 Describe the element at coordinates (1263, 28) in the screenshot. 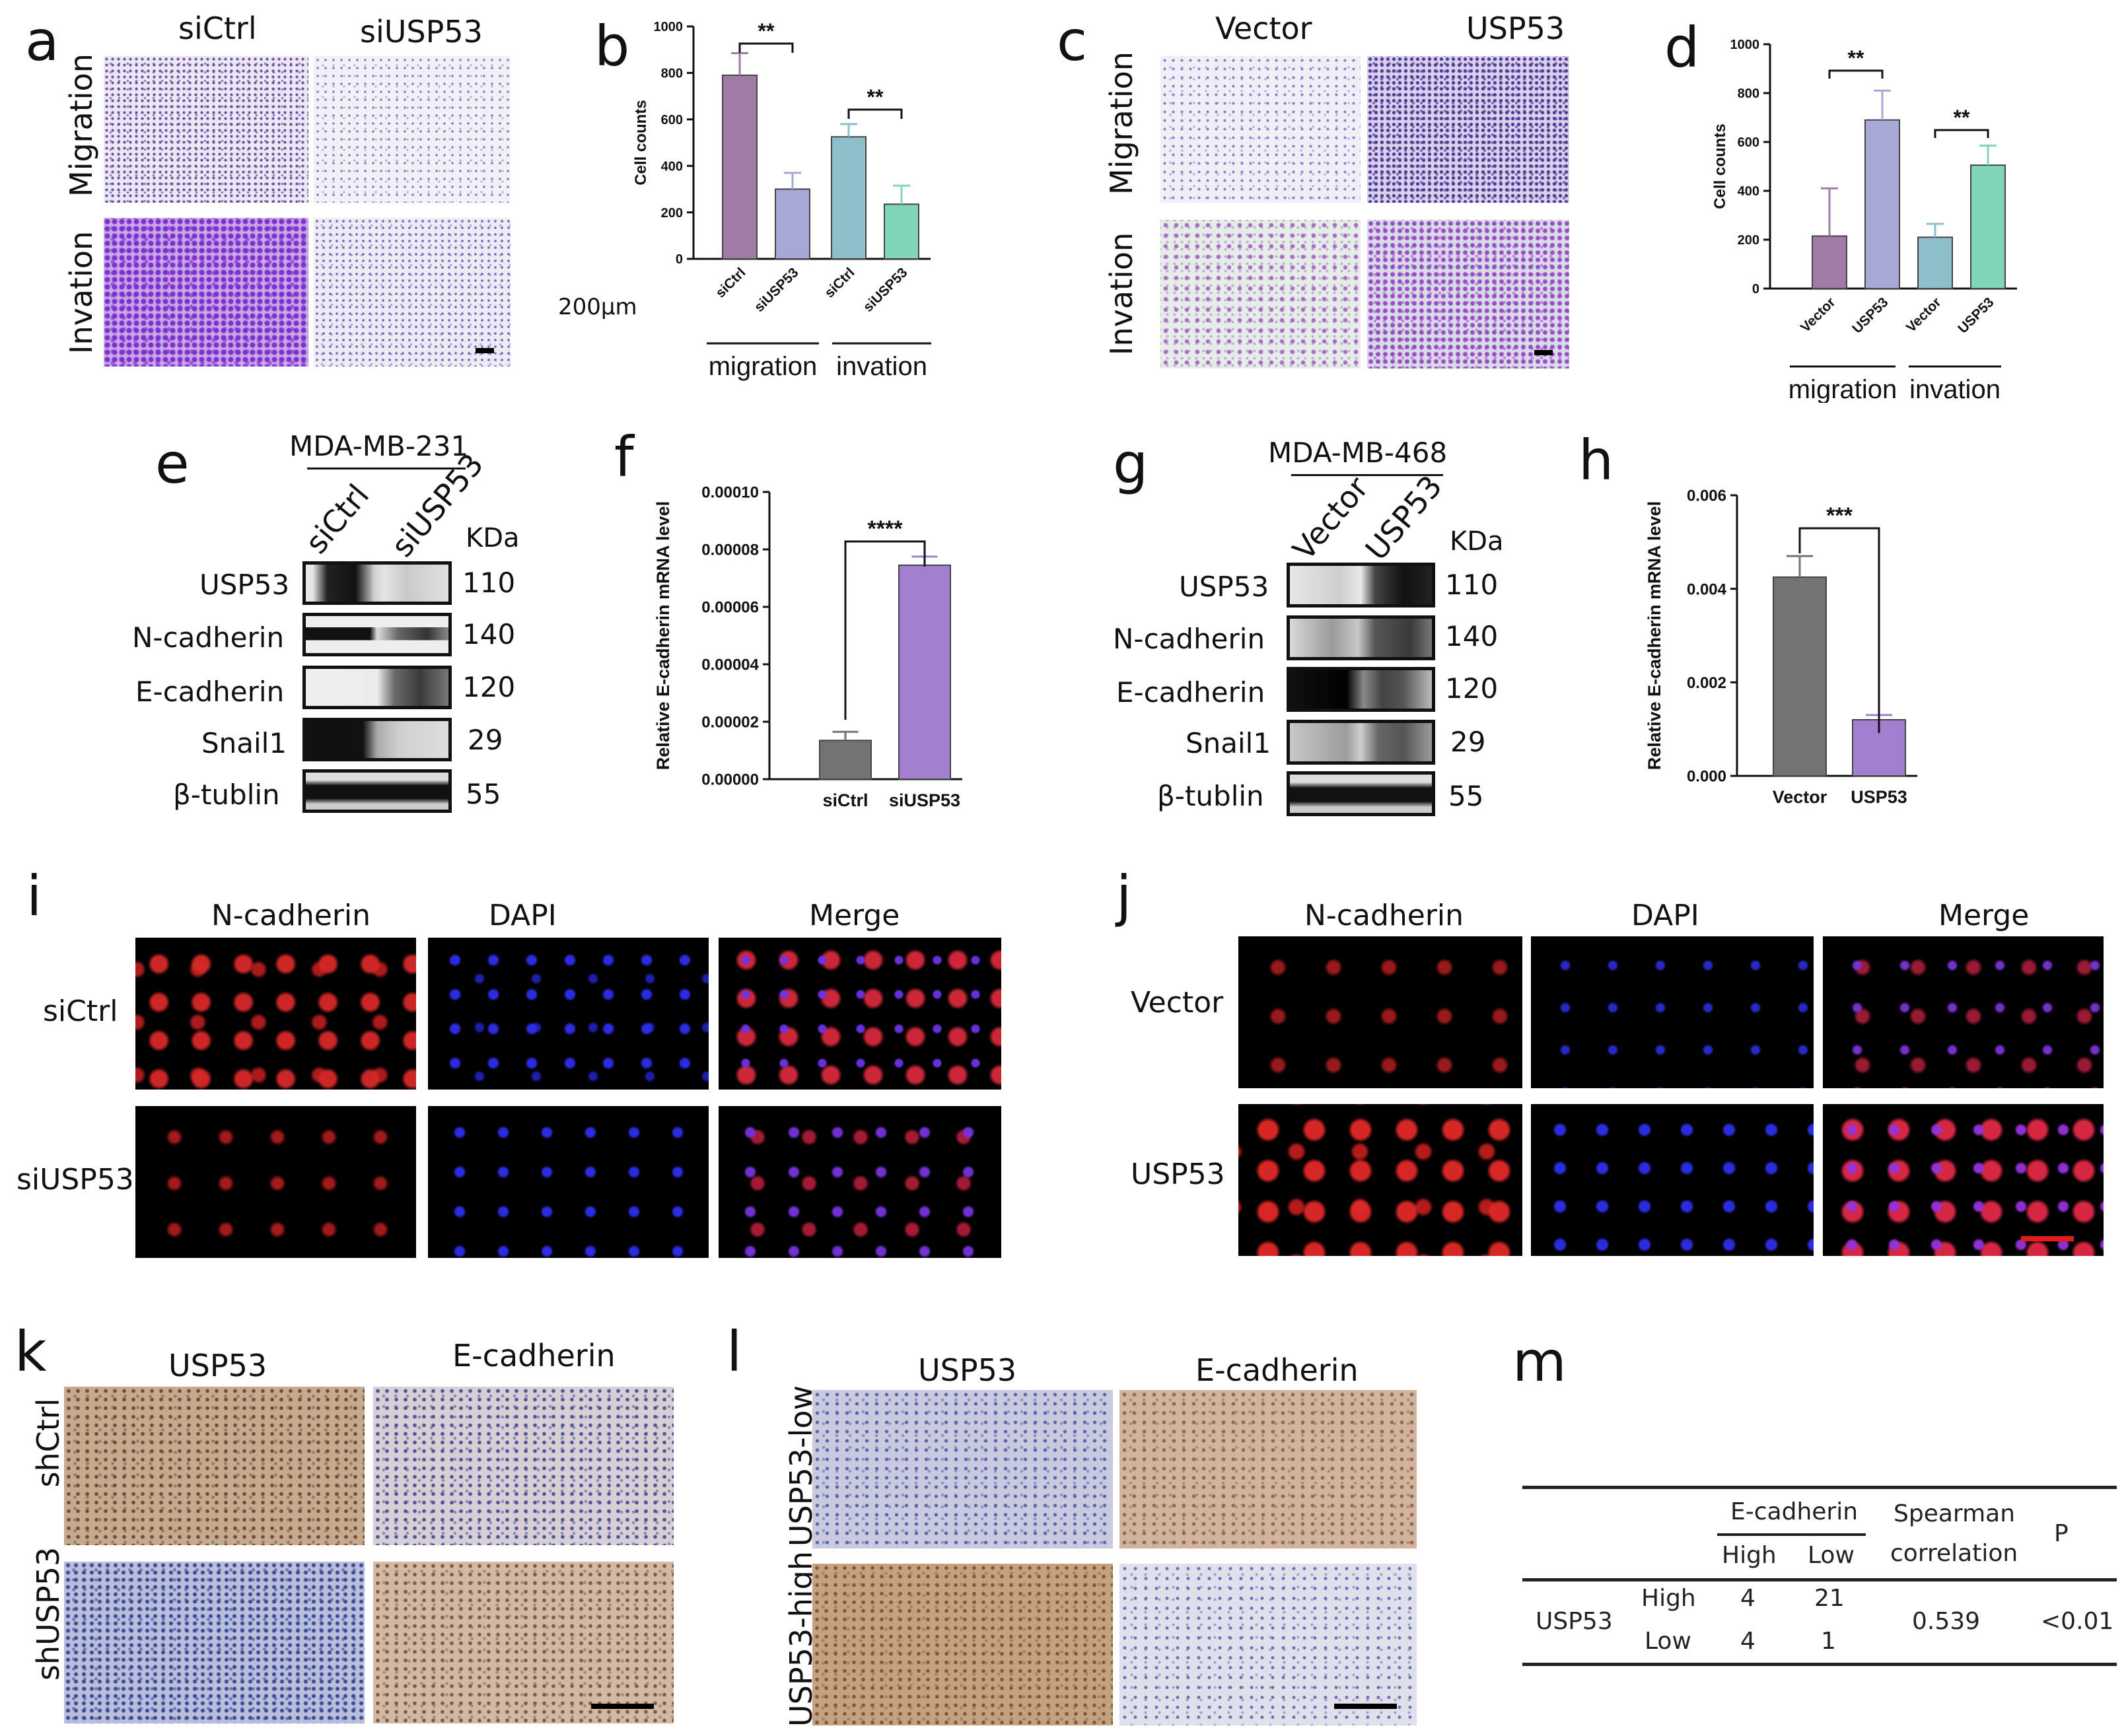

I see `c-col-label-1: Vector` at that location.